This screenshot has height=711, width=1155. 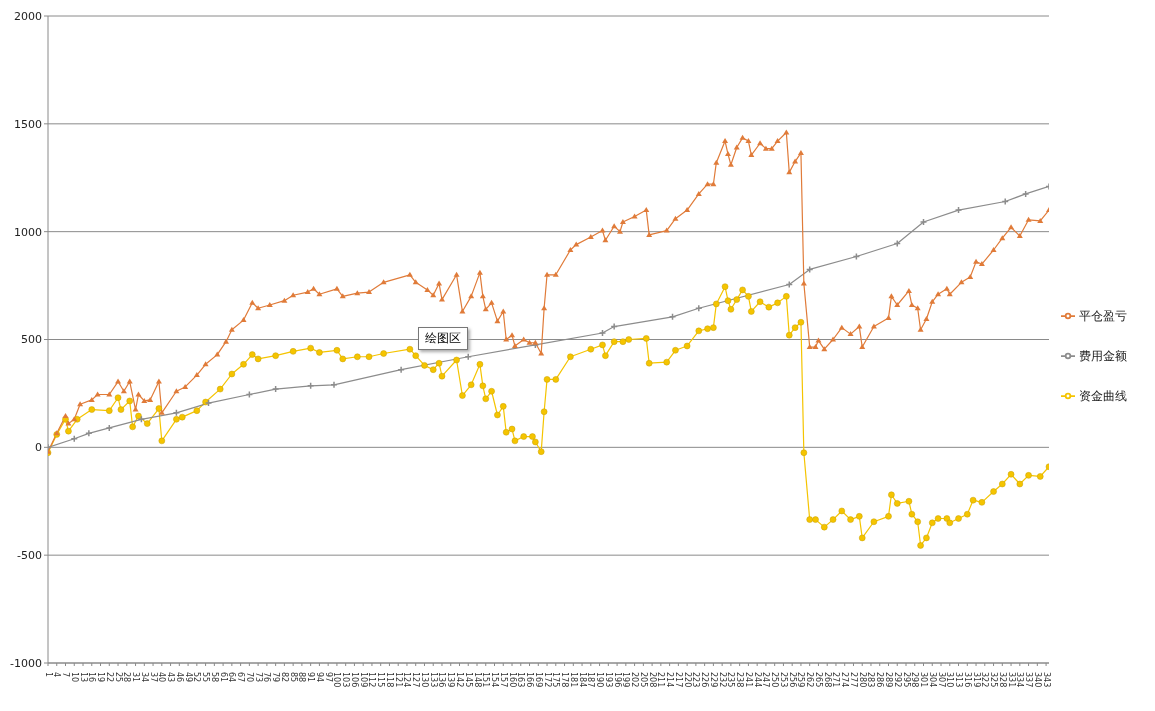 I want to click on x-tick-label: 274, so click(x=845, y=680).